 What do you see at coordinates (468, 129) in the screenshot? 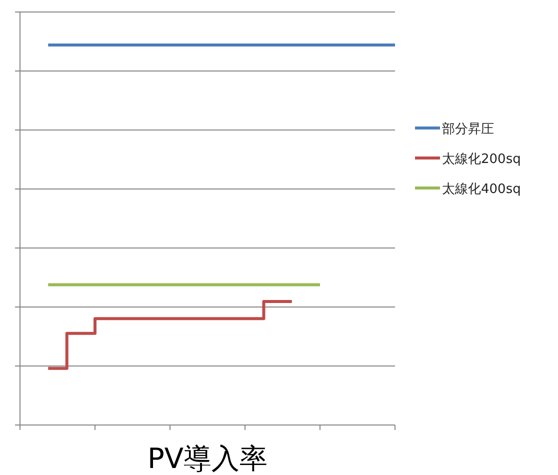
I see `legend-label: 部分昇圧` at bounding box center [468, 129].